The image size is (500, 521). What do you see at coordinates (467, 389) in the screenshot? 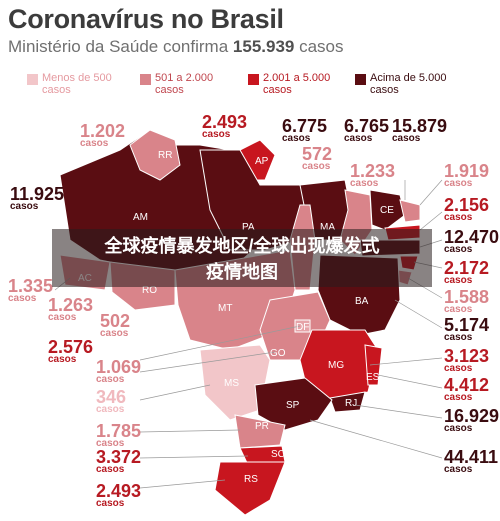
I see `cases-label-es: 4.412 casos` at bounding box center [467, 389].